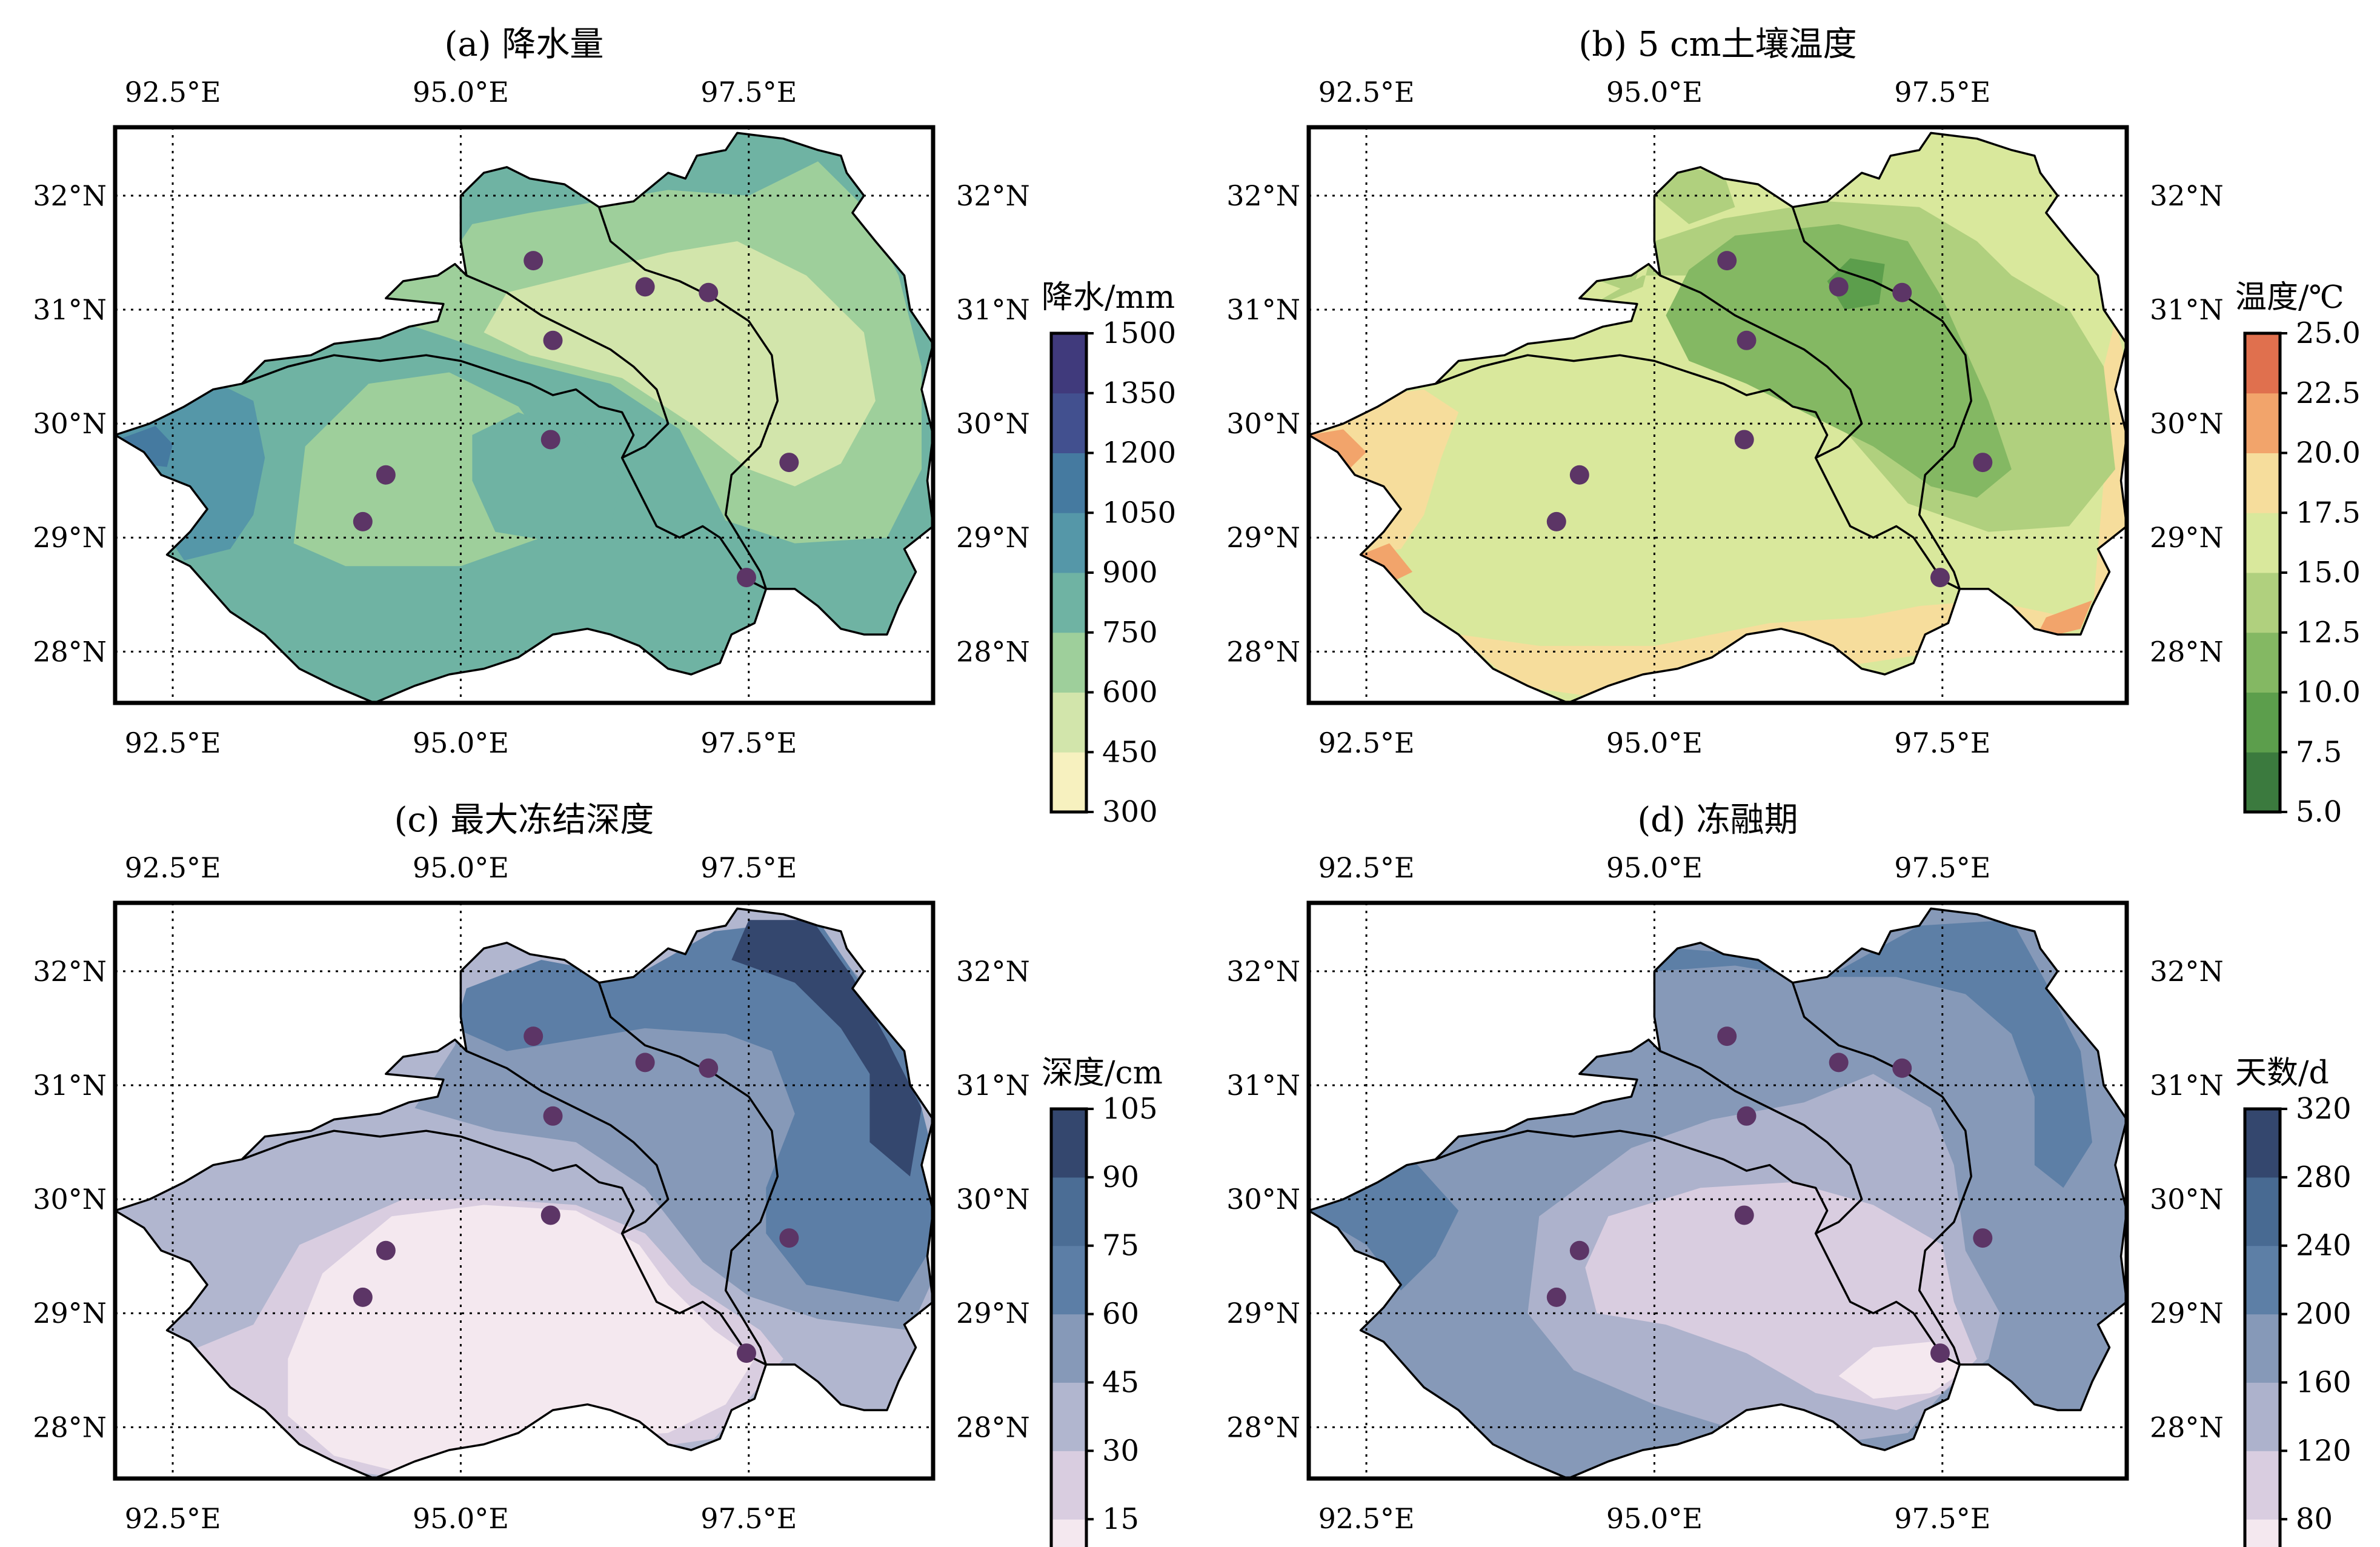  Describe the element at coordinates (1263, 1427) in the screenshot. I see `lat-tick-label-left: 28°N` at that location.